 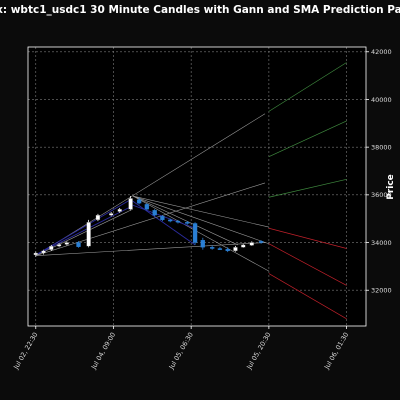 I want to click on y-tick-label: 32000, so click(x=381, y=291).